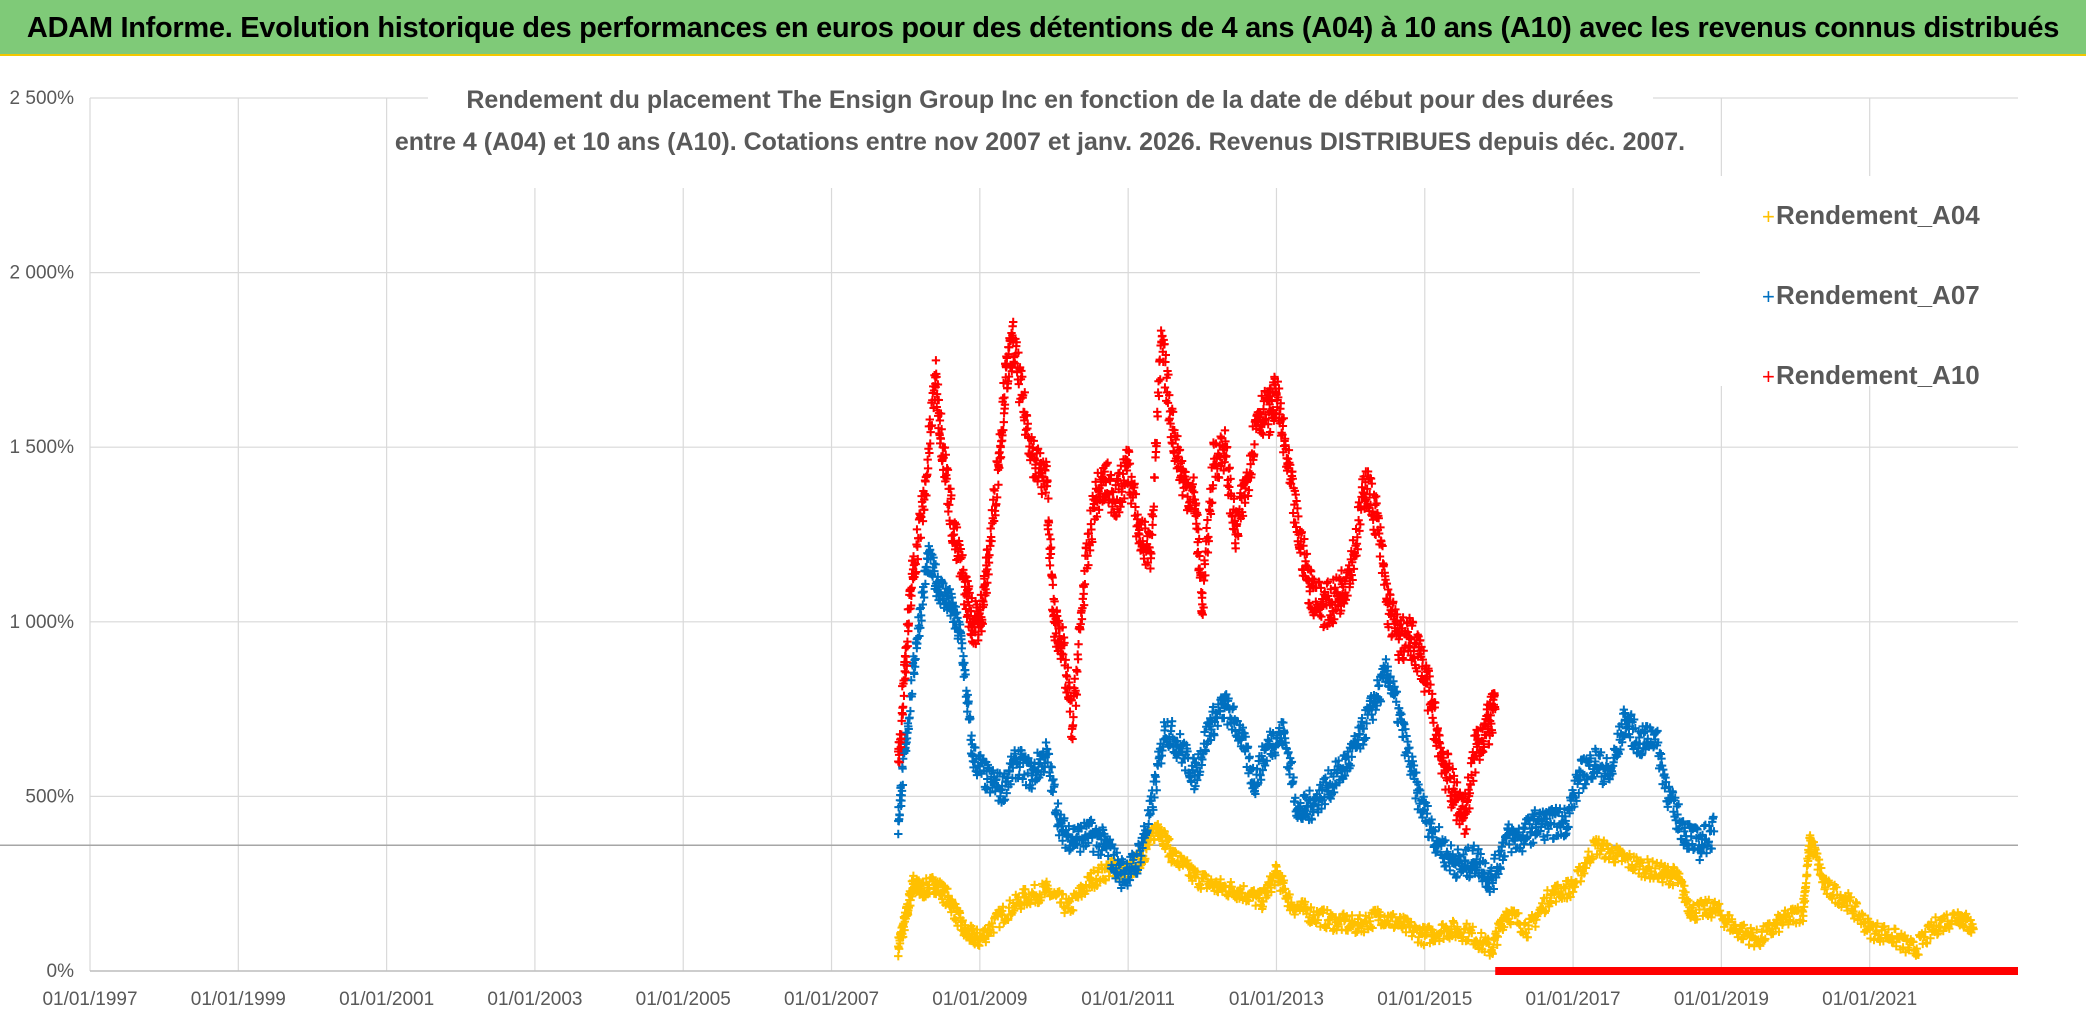  What do you see at coordinates (49, 796) in the screenshot?
I see `y-tick-label: 500%` at bounding box center [49, 796].